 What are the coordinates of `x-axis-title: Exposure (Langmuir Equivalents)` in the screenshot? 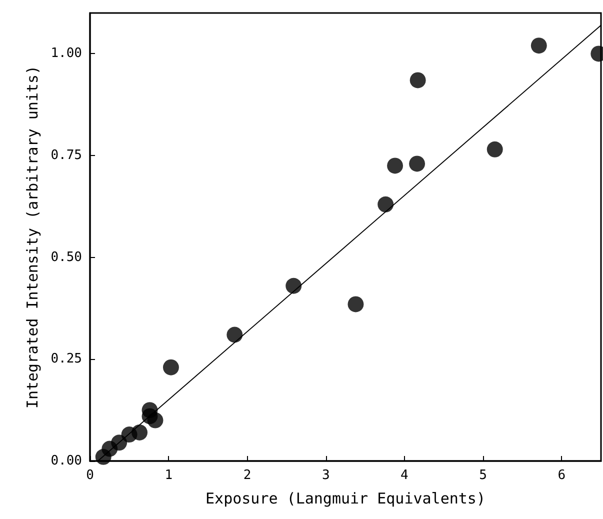 It's located at (346, 499).